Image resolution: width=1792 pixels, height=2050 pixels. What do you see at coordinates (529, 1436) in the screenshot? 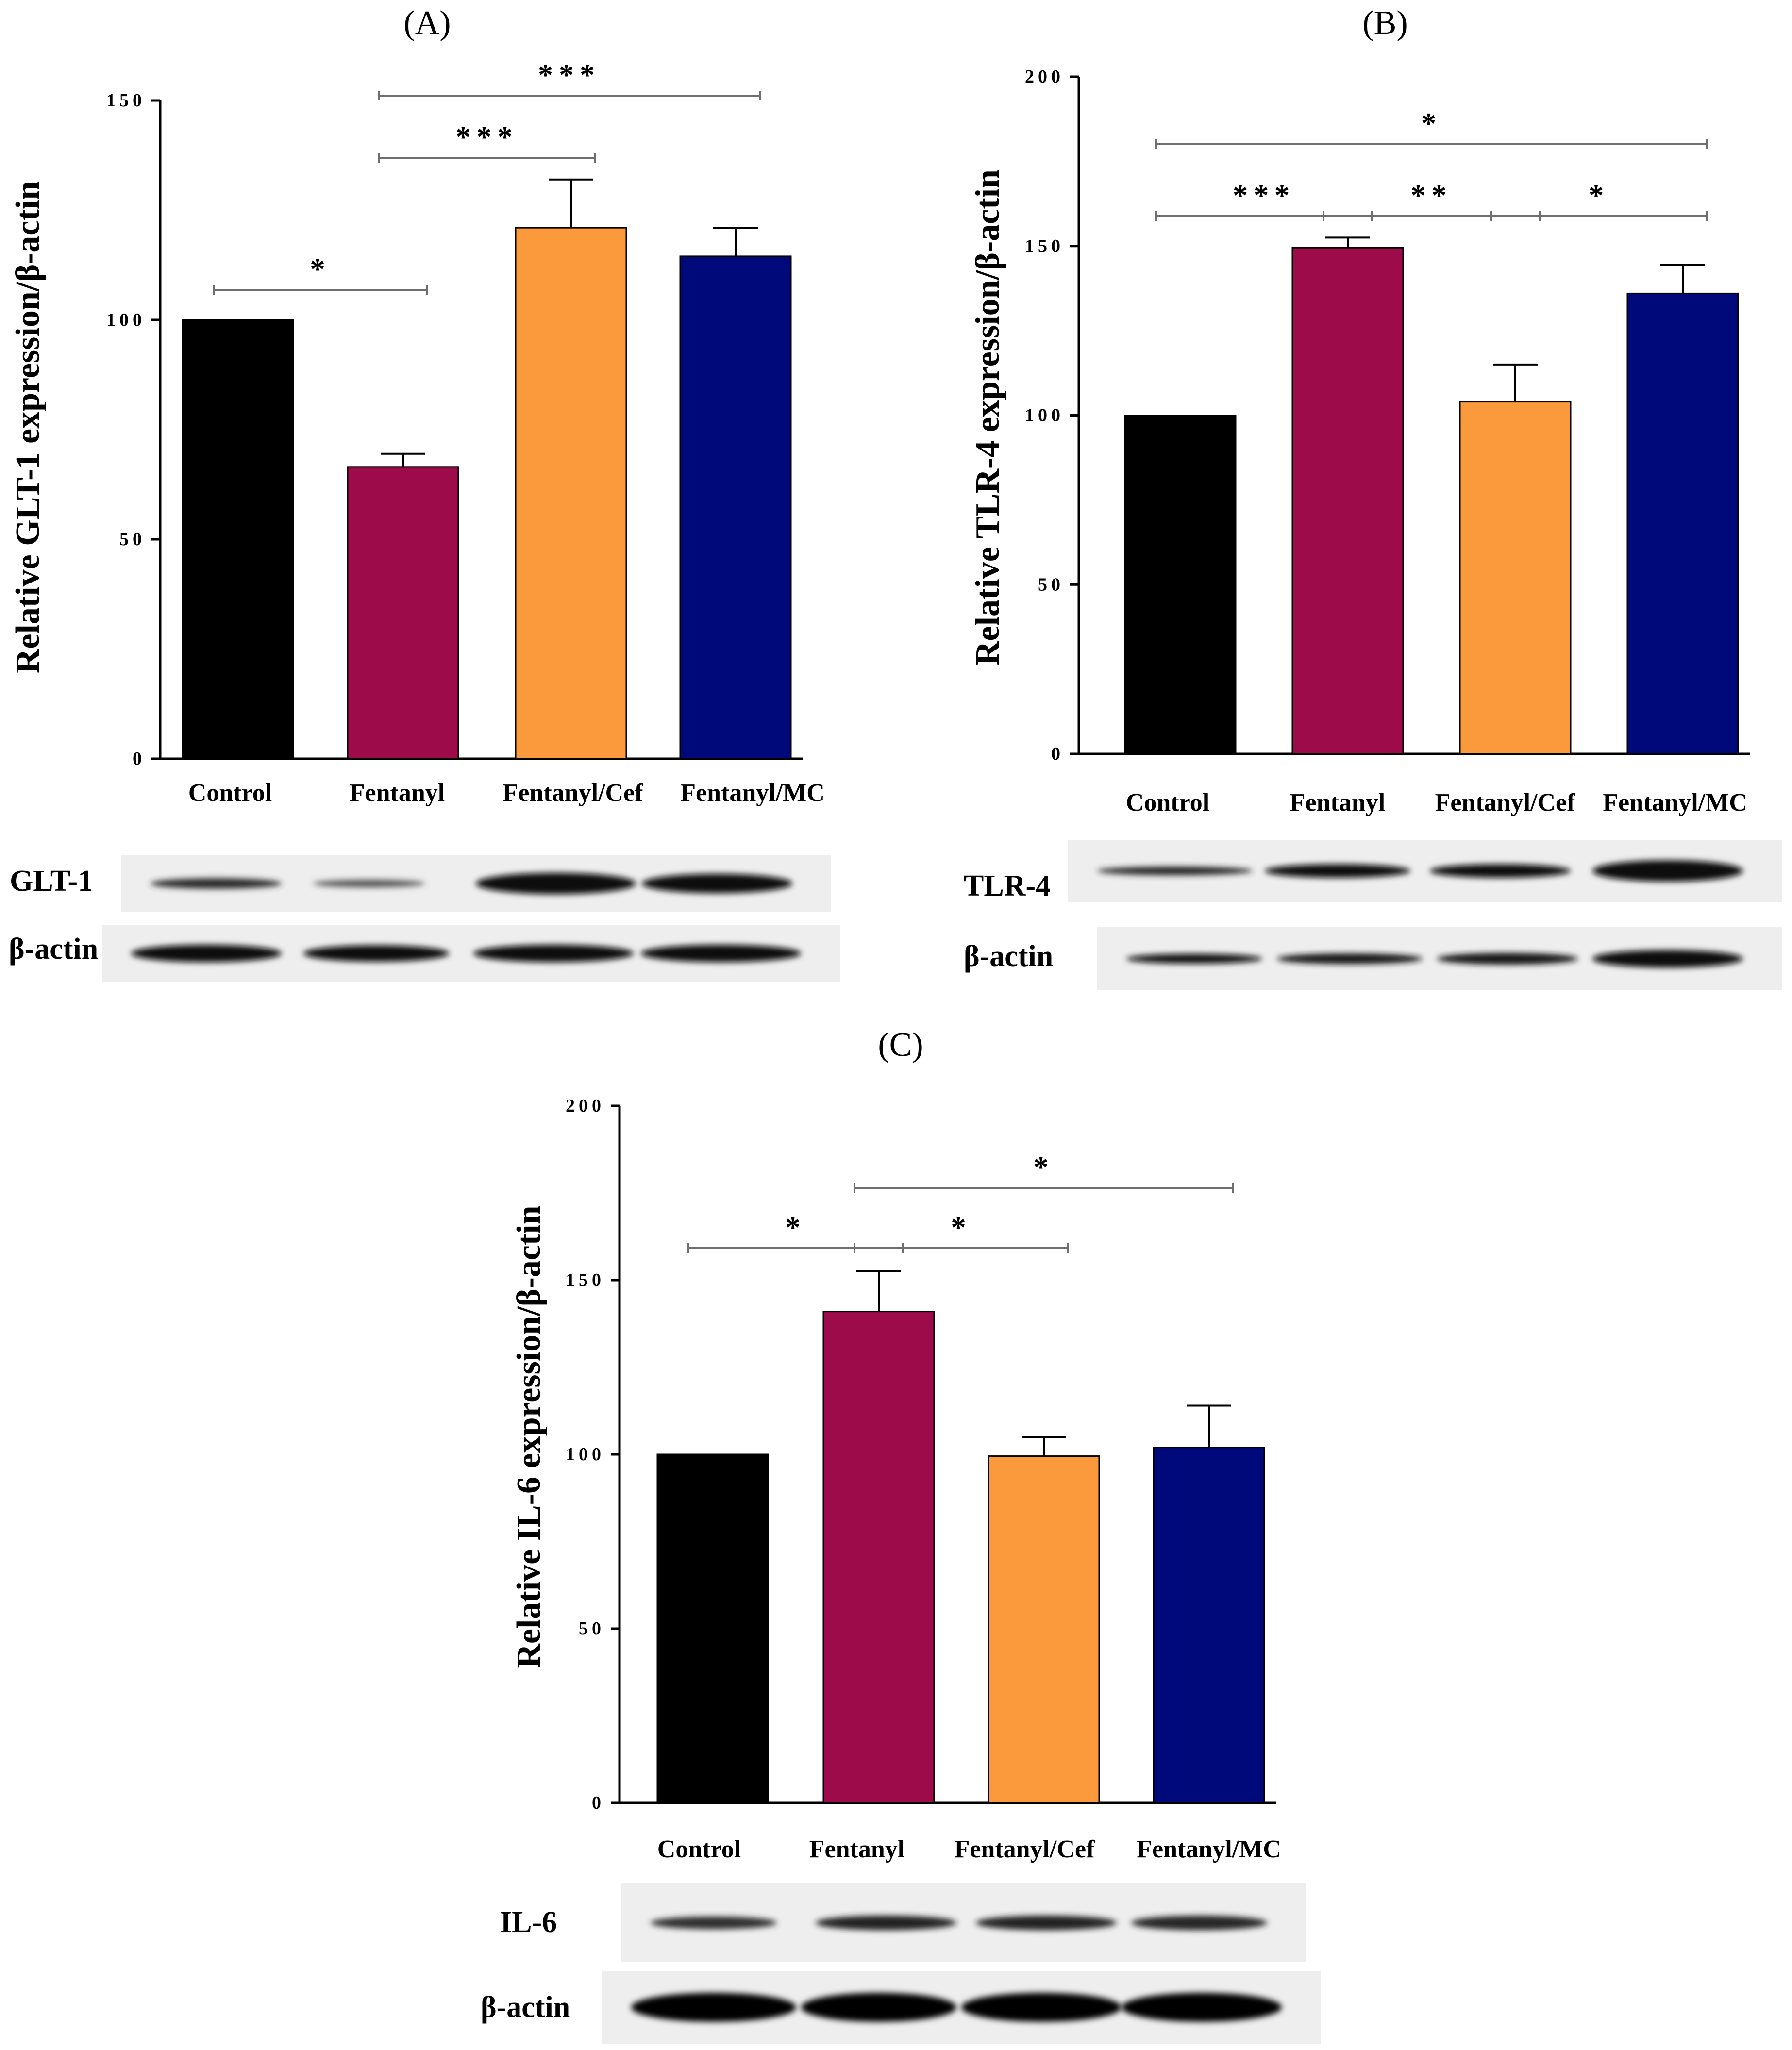
I see `y-axis-title: Relative IL-6 expression/β-actin` at bounding box center [529, 1436].